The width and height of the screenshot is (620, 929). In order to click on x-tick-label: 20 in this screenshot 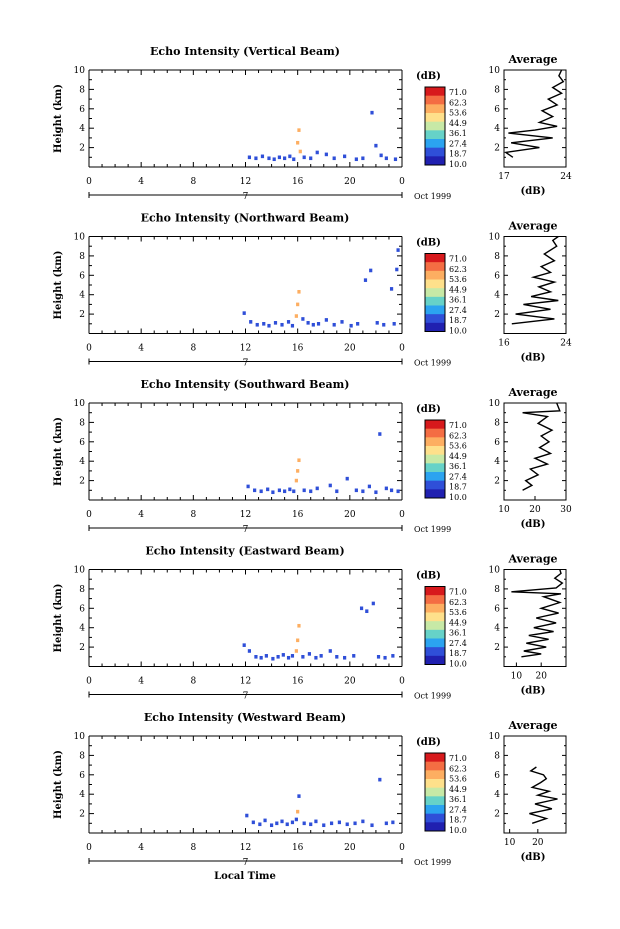, I will do `click(350, 848)`.